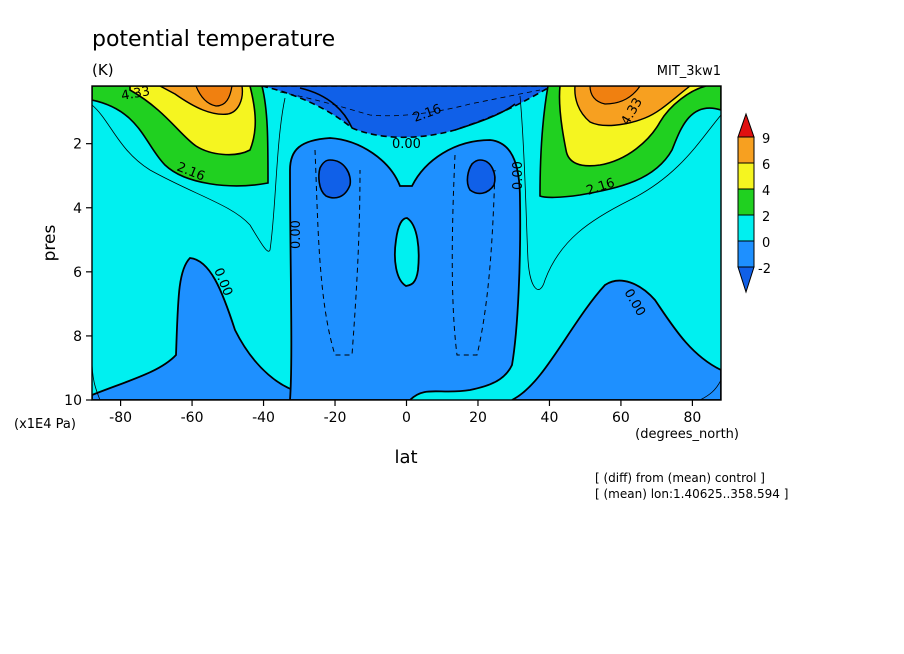  I want to click on contour-label-1: 4.33, so click(135, 94).